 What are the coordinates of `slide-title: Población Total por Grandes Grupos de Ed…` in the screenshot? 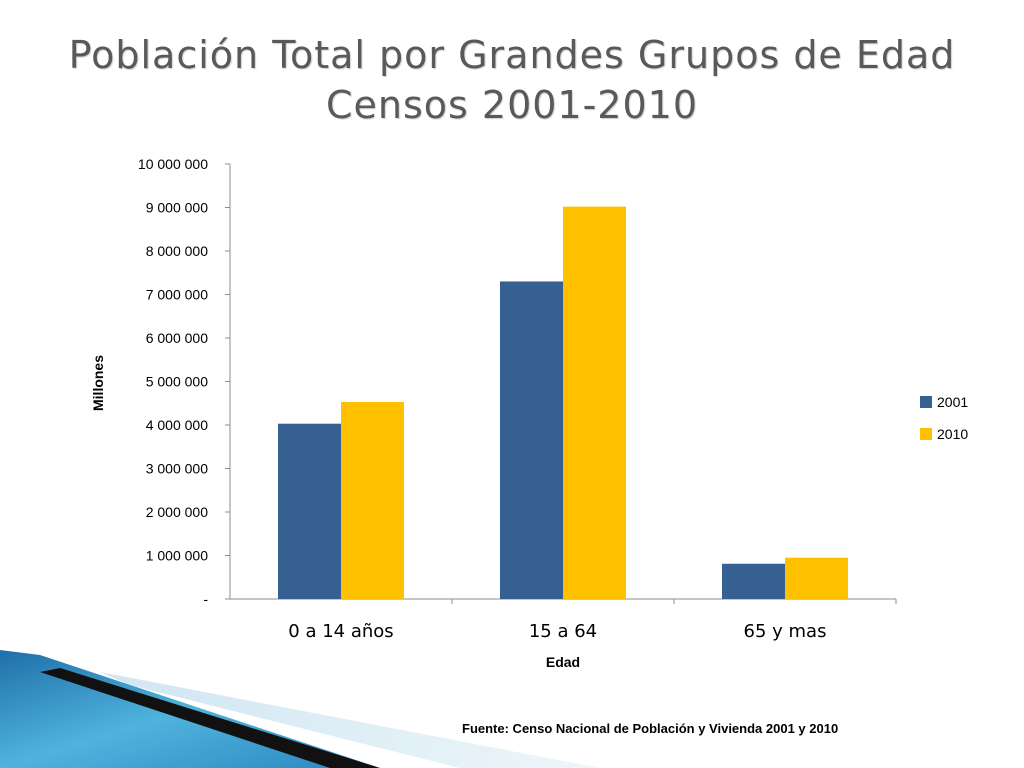 It's located at (512, 80).